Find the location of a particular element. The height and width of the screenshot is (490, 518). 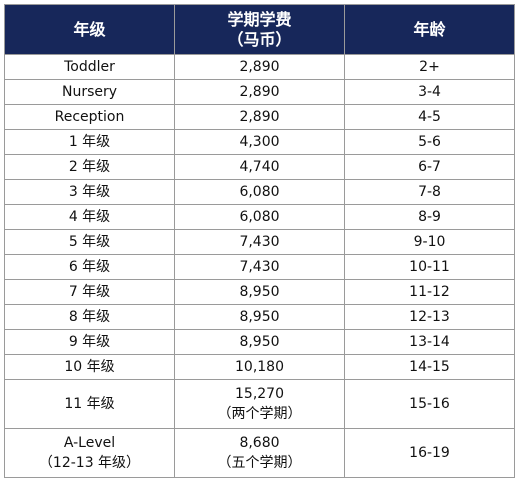

cell-fee-note: （五个学期） is located at coordinates (259, 463).